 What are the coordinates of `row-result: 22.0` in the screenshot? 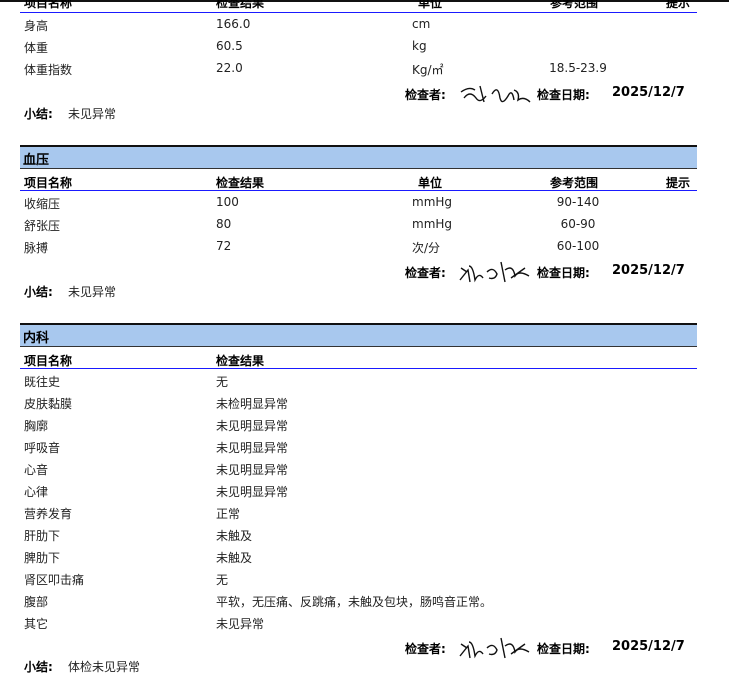 It's located at (229, 68).